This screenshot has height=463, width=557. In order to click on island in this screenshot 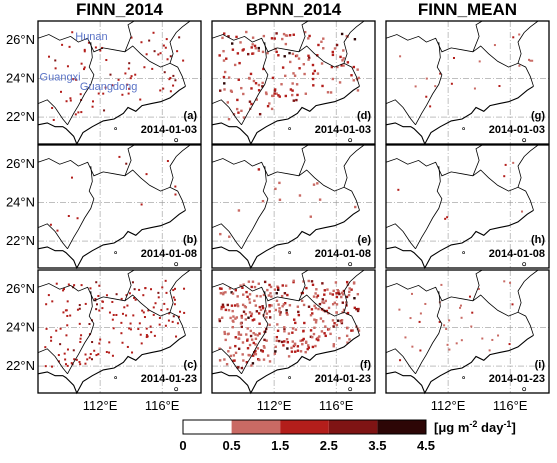, I will do `click(290, 129)`.